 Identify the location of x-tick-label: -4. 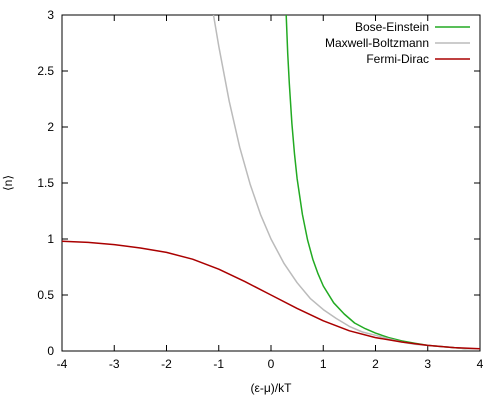
(62, 364).